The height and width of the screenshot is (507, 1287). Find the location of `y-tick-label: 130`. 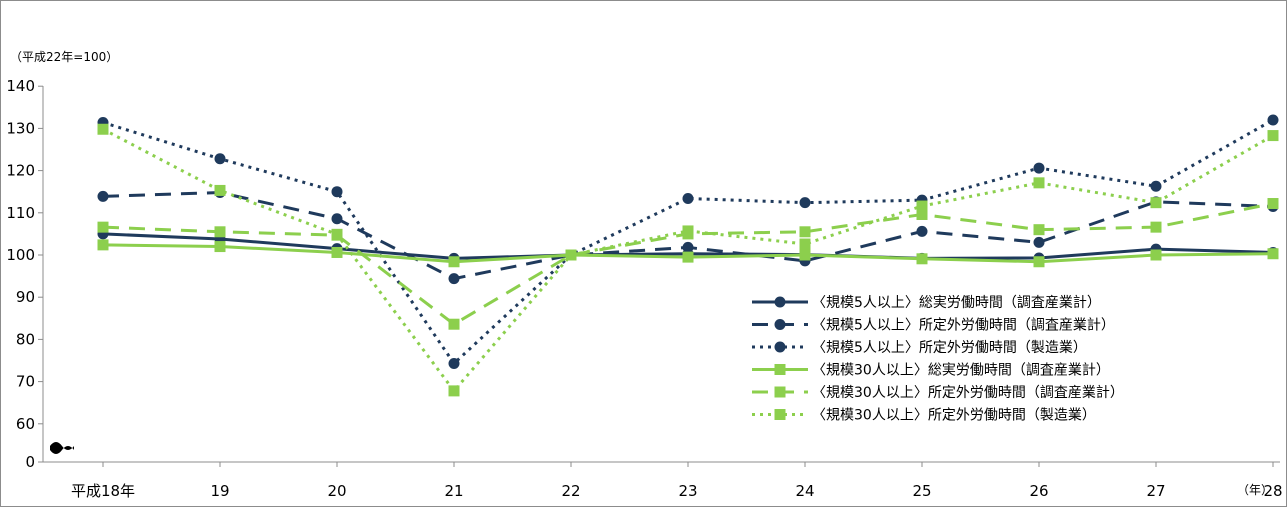

y-tick-label: 130 is located at coordinates (20, 128).